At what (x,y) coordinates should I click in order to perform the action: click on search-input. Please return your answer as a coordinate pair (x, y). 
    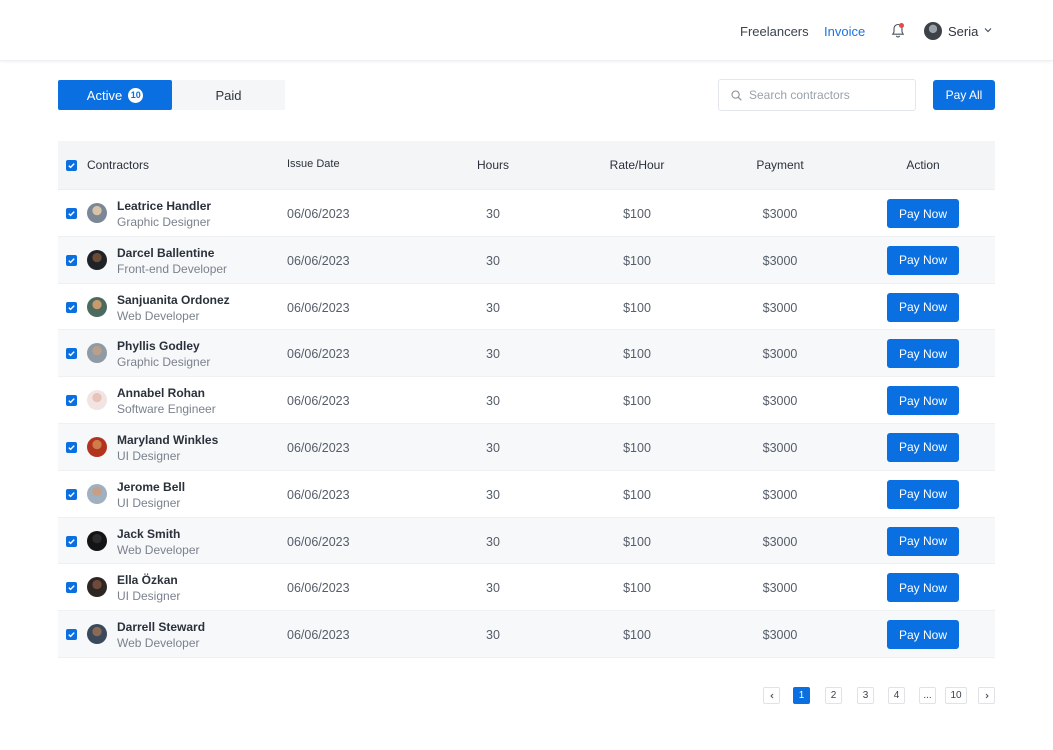
    Looking at the image, I should click on (829, 95).